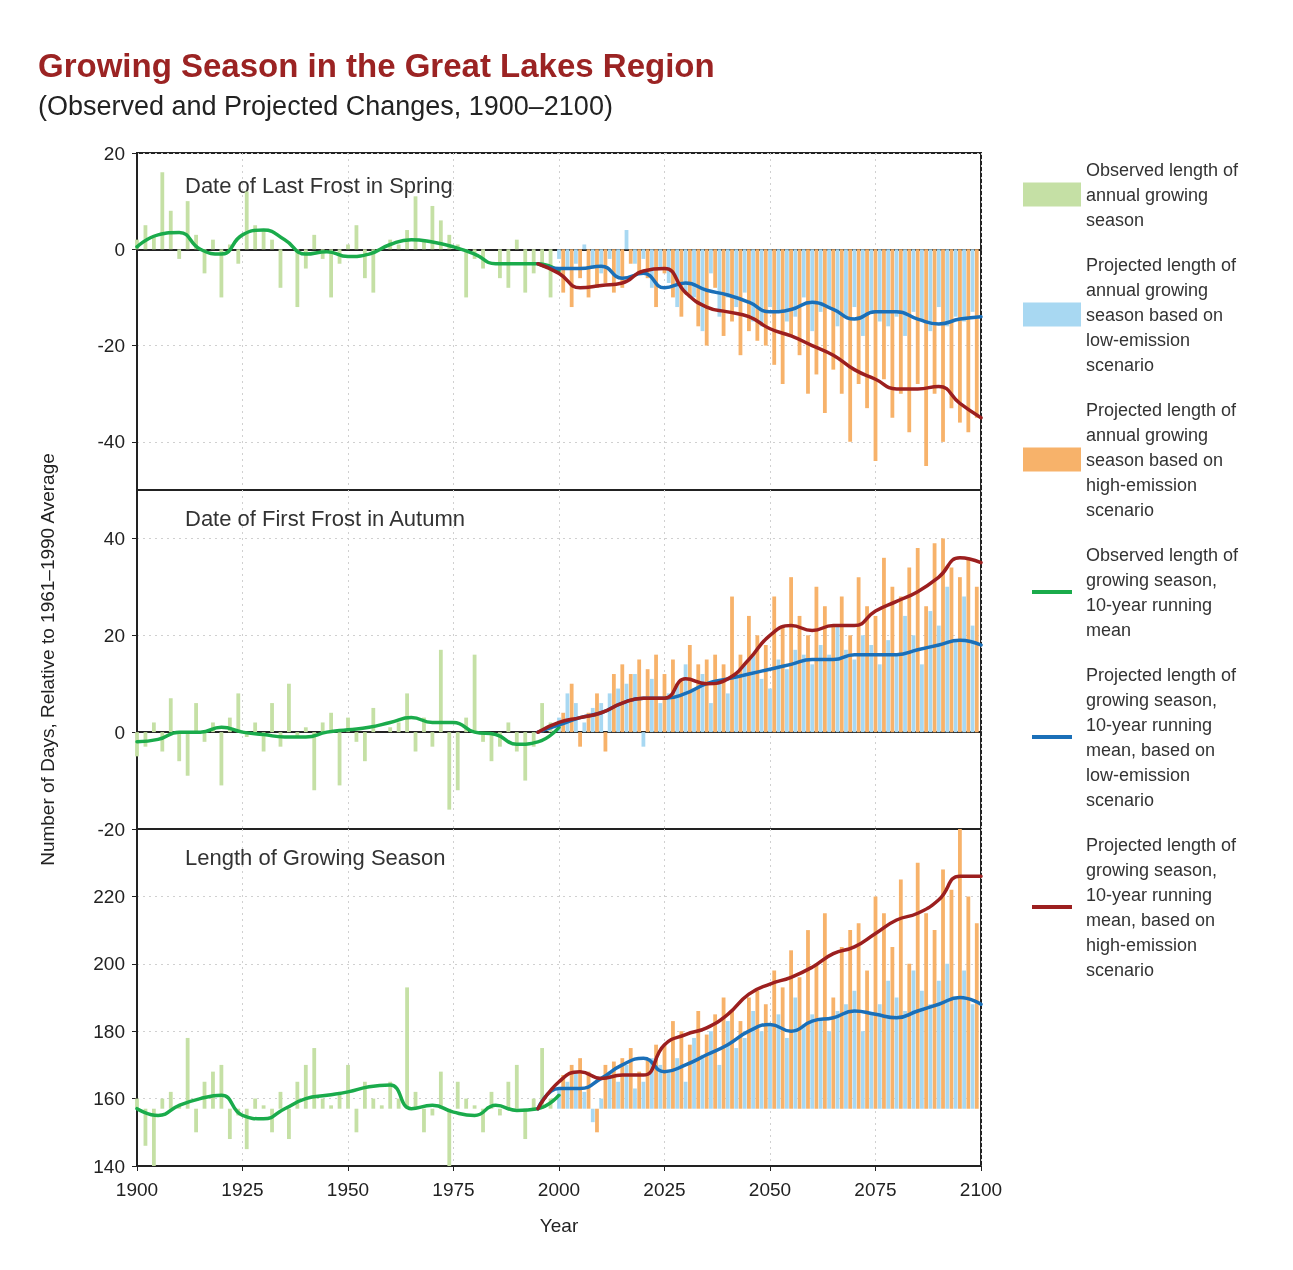 The height and width of the screenshot is (1270, 1293). I want to click on y-tick-label: -40, so click(111, 442).